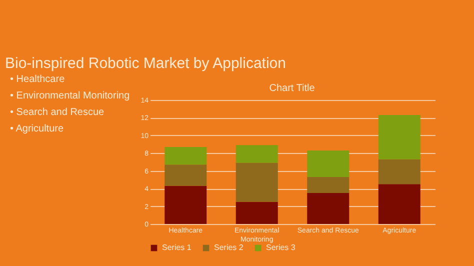  What do you see at coordinates (37, 129) in the screenshot?
I see `text: • Agriculture` at bounding box center [37, 129].